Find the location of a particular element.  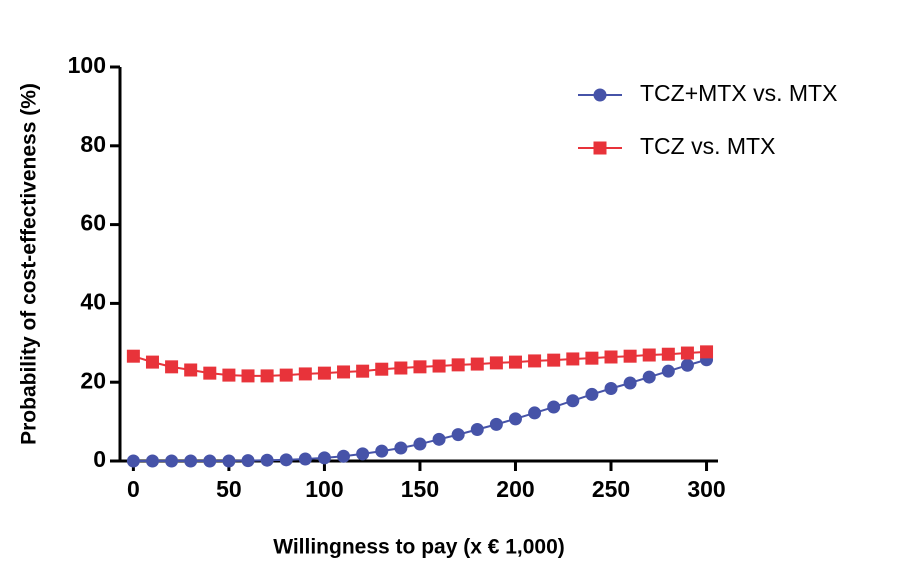

x-tick-label: 200 is located at coordinates (515, 489).